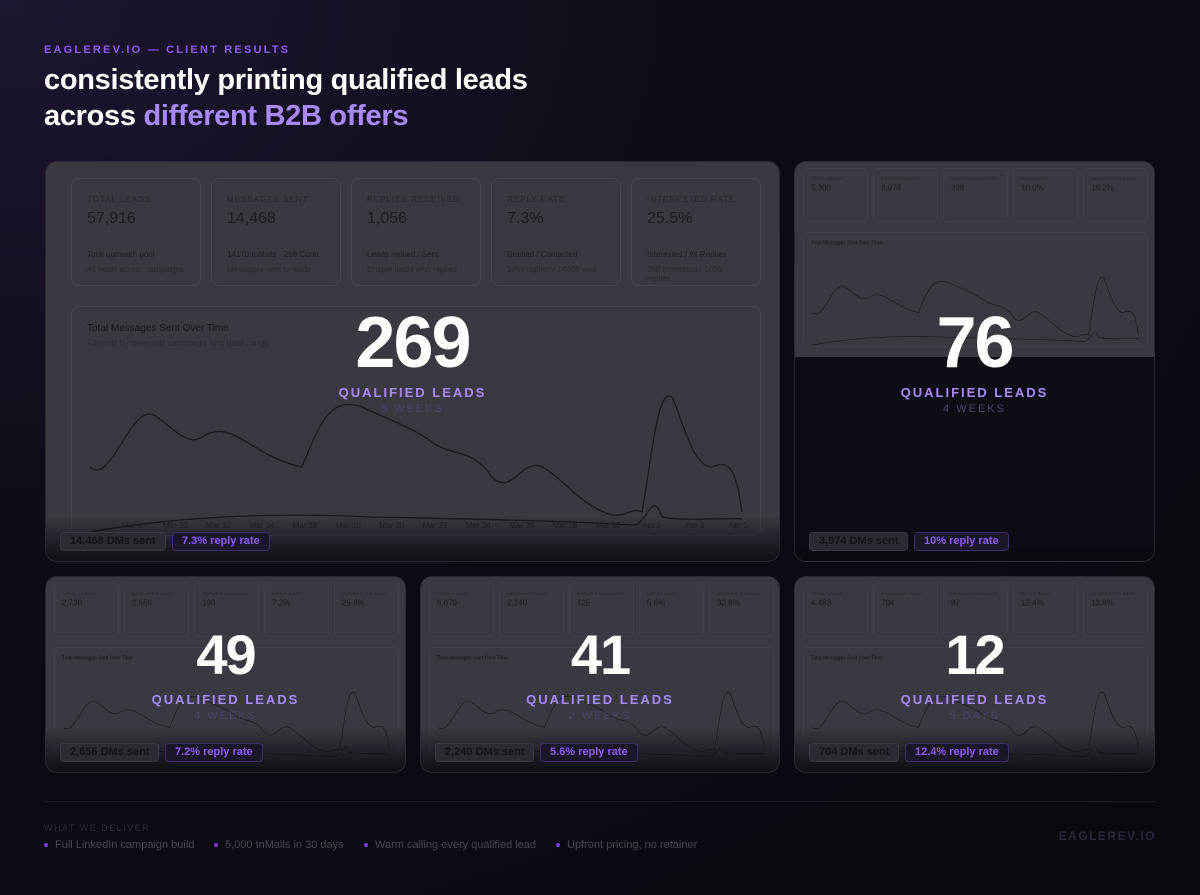 This screenshot has width=1200, height=895. What do you see at coordinates (221, 541) in the screenshot?
I see `reply-pill: 7.3% reply rate` at bounding box center [221, 541].